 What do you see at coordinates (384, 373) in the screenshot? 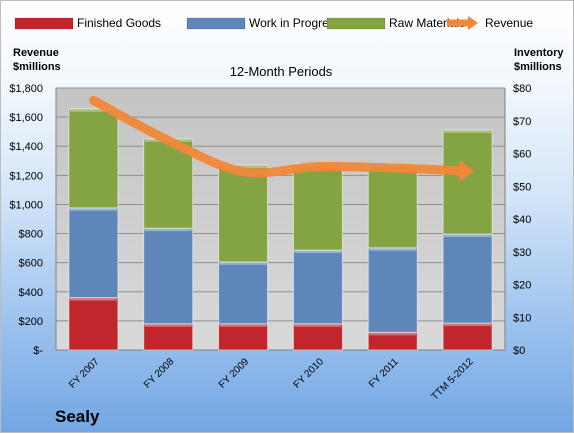
I see `x-tick-label: FY 2011` at bounding box center [384, 373].